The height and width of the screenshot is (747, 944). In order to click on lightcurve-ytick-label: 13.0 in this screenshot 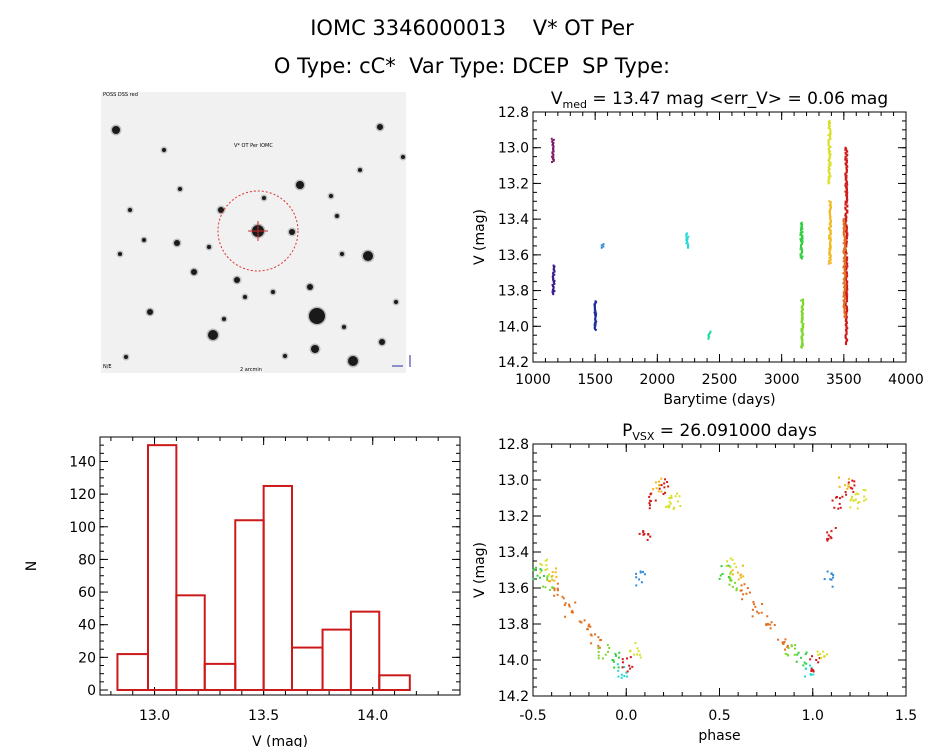, I will do `click(513, 149)`.